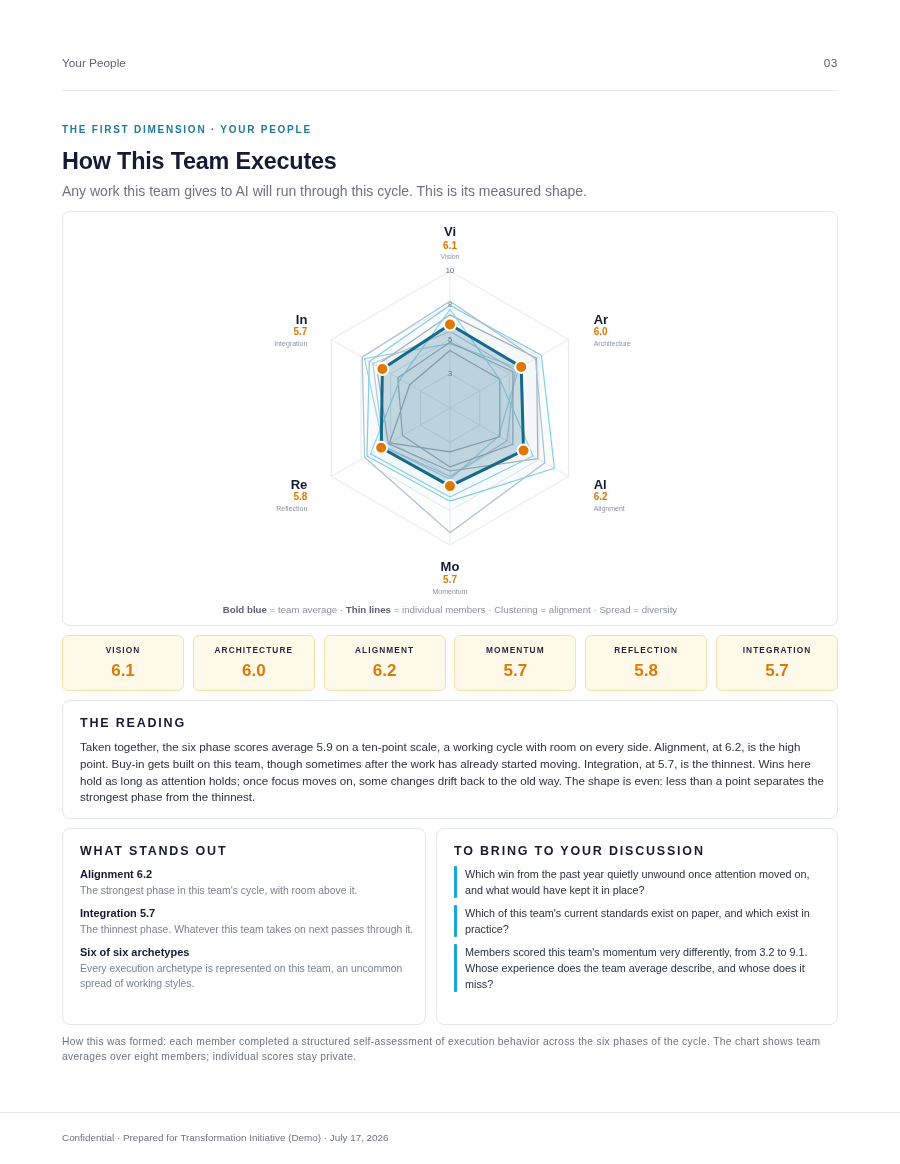 Image resolution: width=900 pixels, height=1164 pixels. What do you see at coordinates (135, 952) in the screenshot?
I see `text: Six of six archetypes` at bounding box center [135, 952].